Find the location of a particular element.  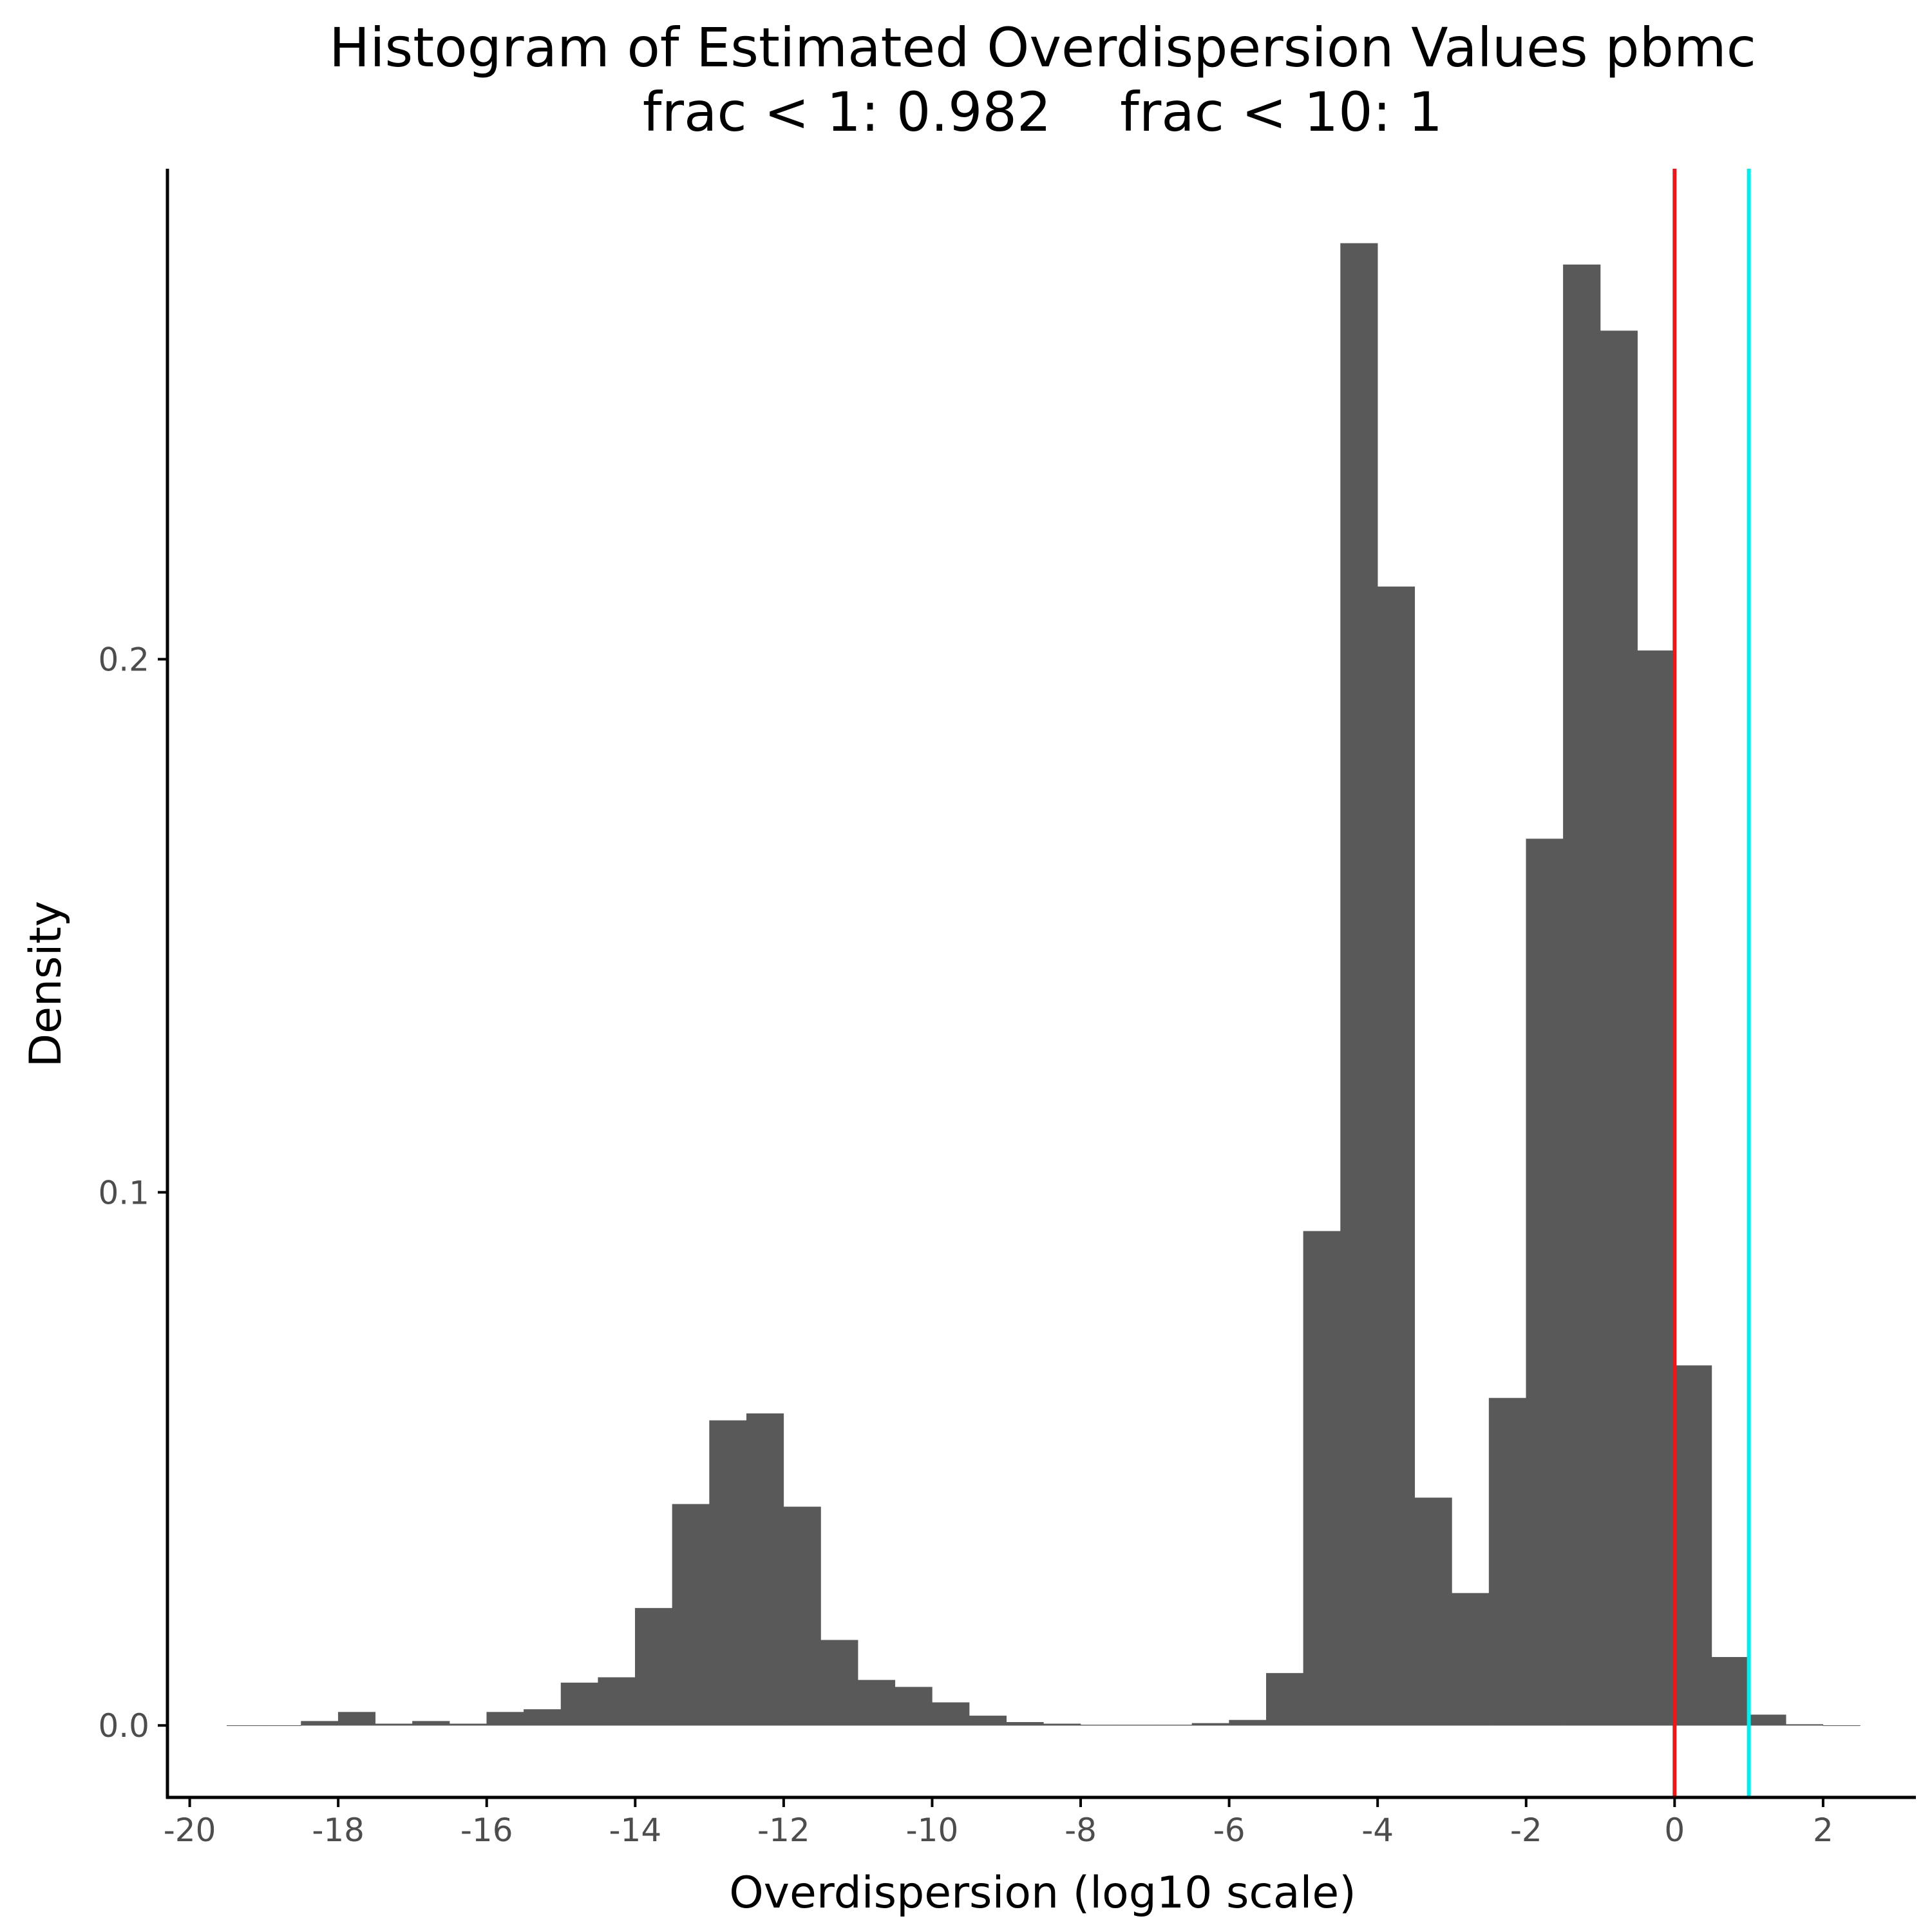

x-tick-label: -14 is located at coordinates (635, 1830).